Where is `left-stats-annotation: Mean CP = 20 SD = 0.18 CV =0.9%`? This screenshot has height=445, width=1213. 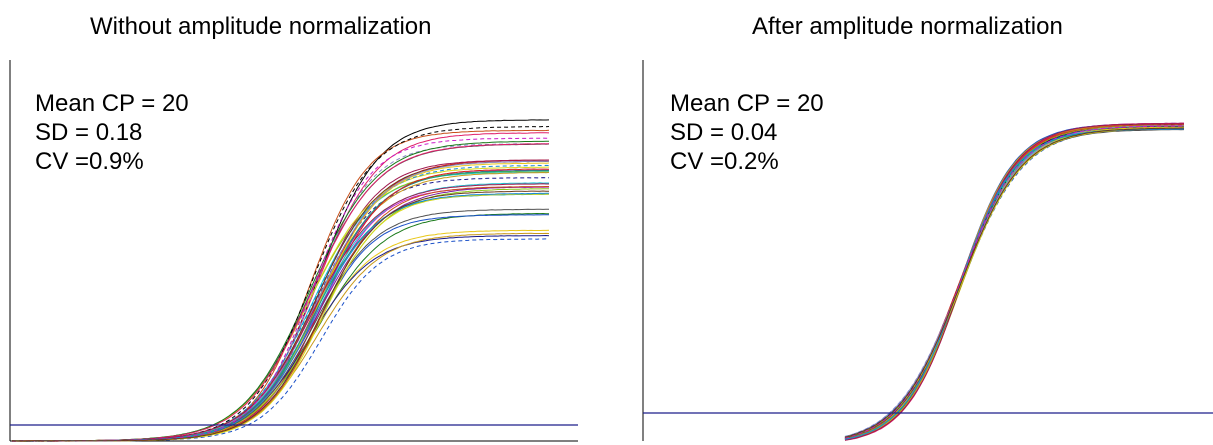 left-stats-annotation: Mean CP = 20 SD = 0.18 CV =0.9% is located at coordinates (112, 132).